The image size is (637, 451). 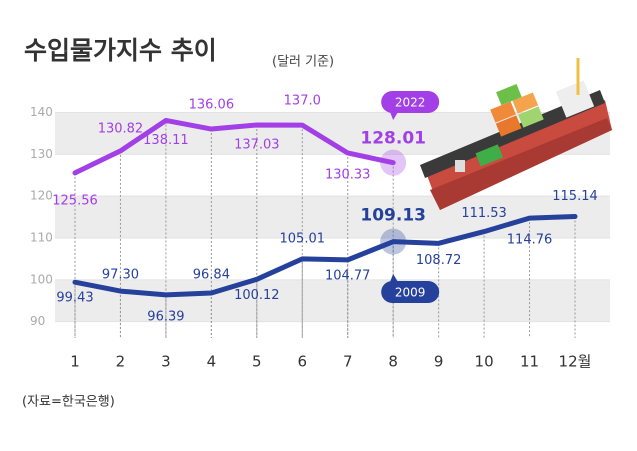 What do you see at coordinates (75, 200) in the screenshot?
I see `data-label: 125.56` at bounding box center [75, 200].